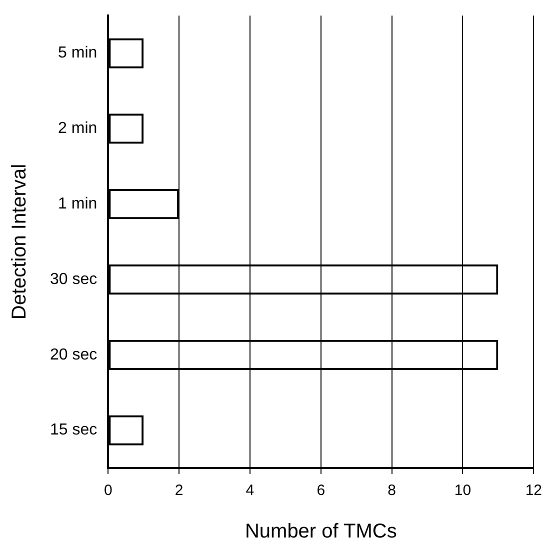 Image resolution: width=550 pixels, height=552 pixels. What do you see at coordinates (78, 204) in the screenshot?
I see `y-tick-label: 1 min` at bounding box center [78, 204].